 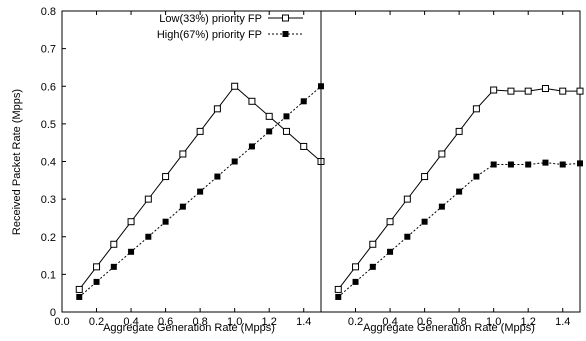 I want to click on y-tick-label: 0, so click(x=53, y=313).